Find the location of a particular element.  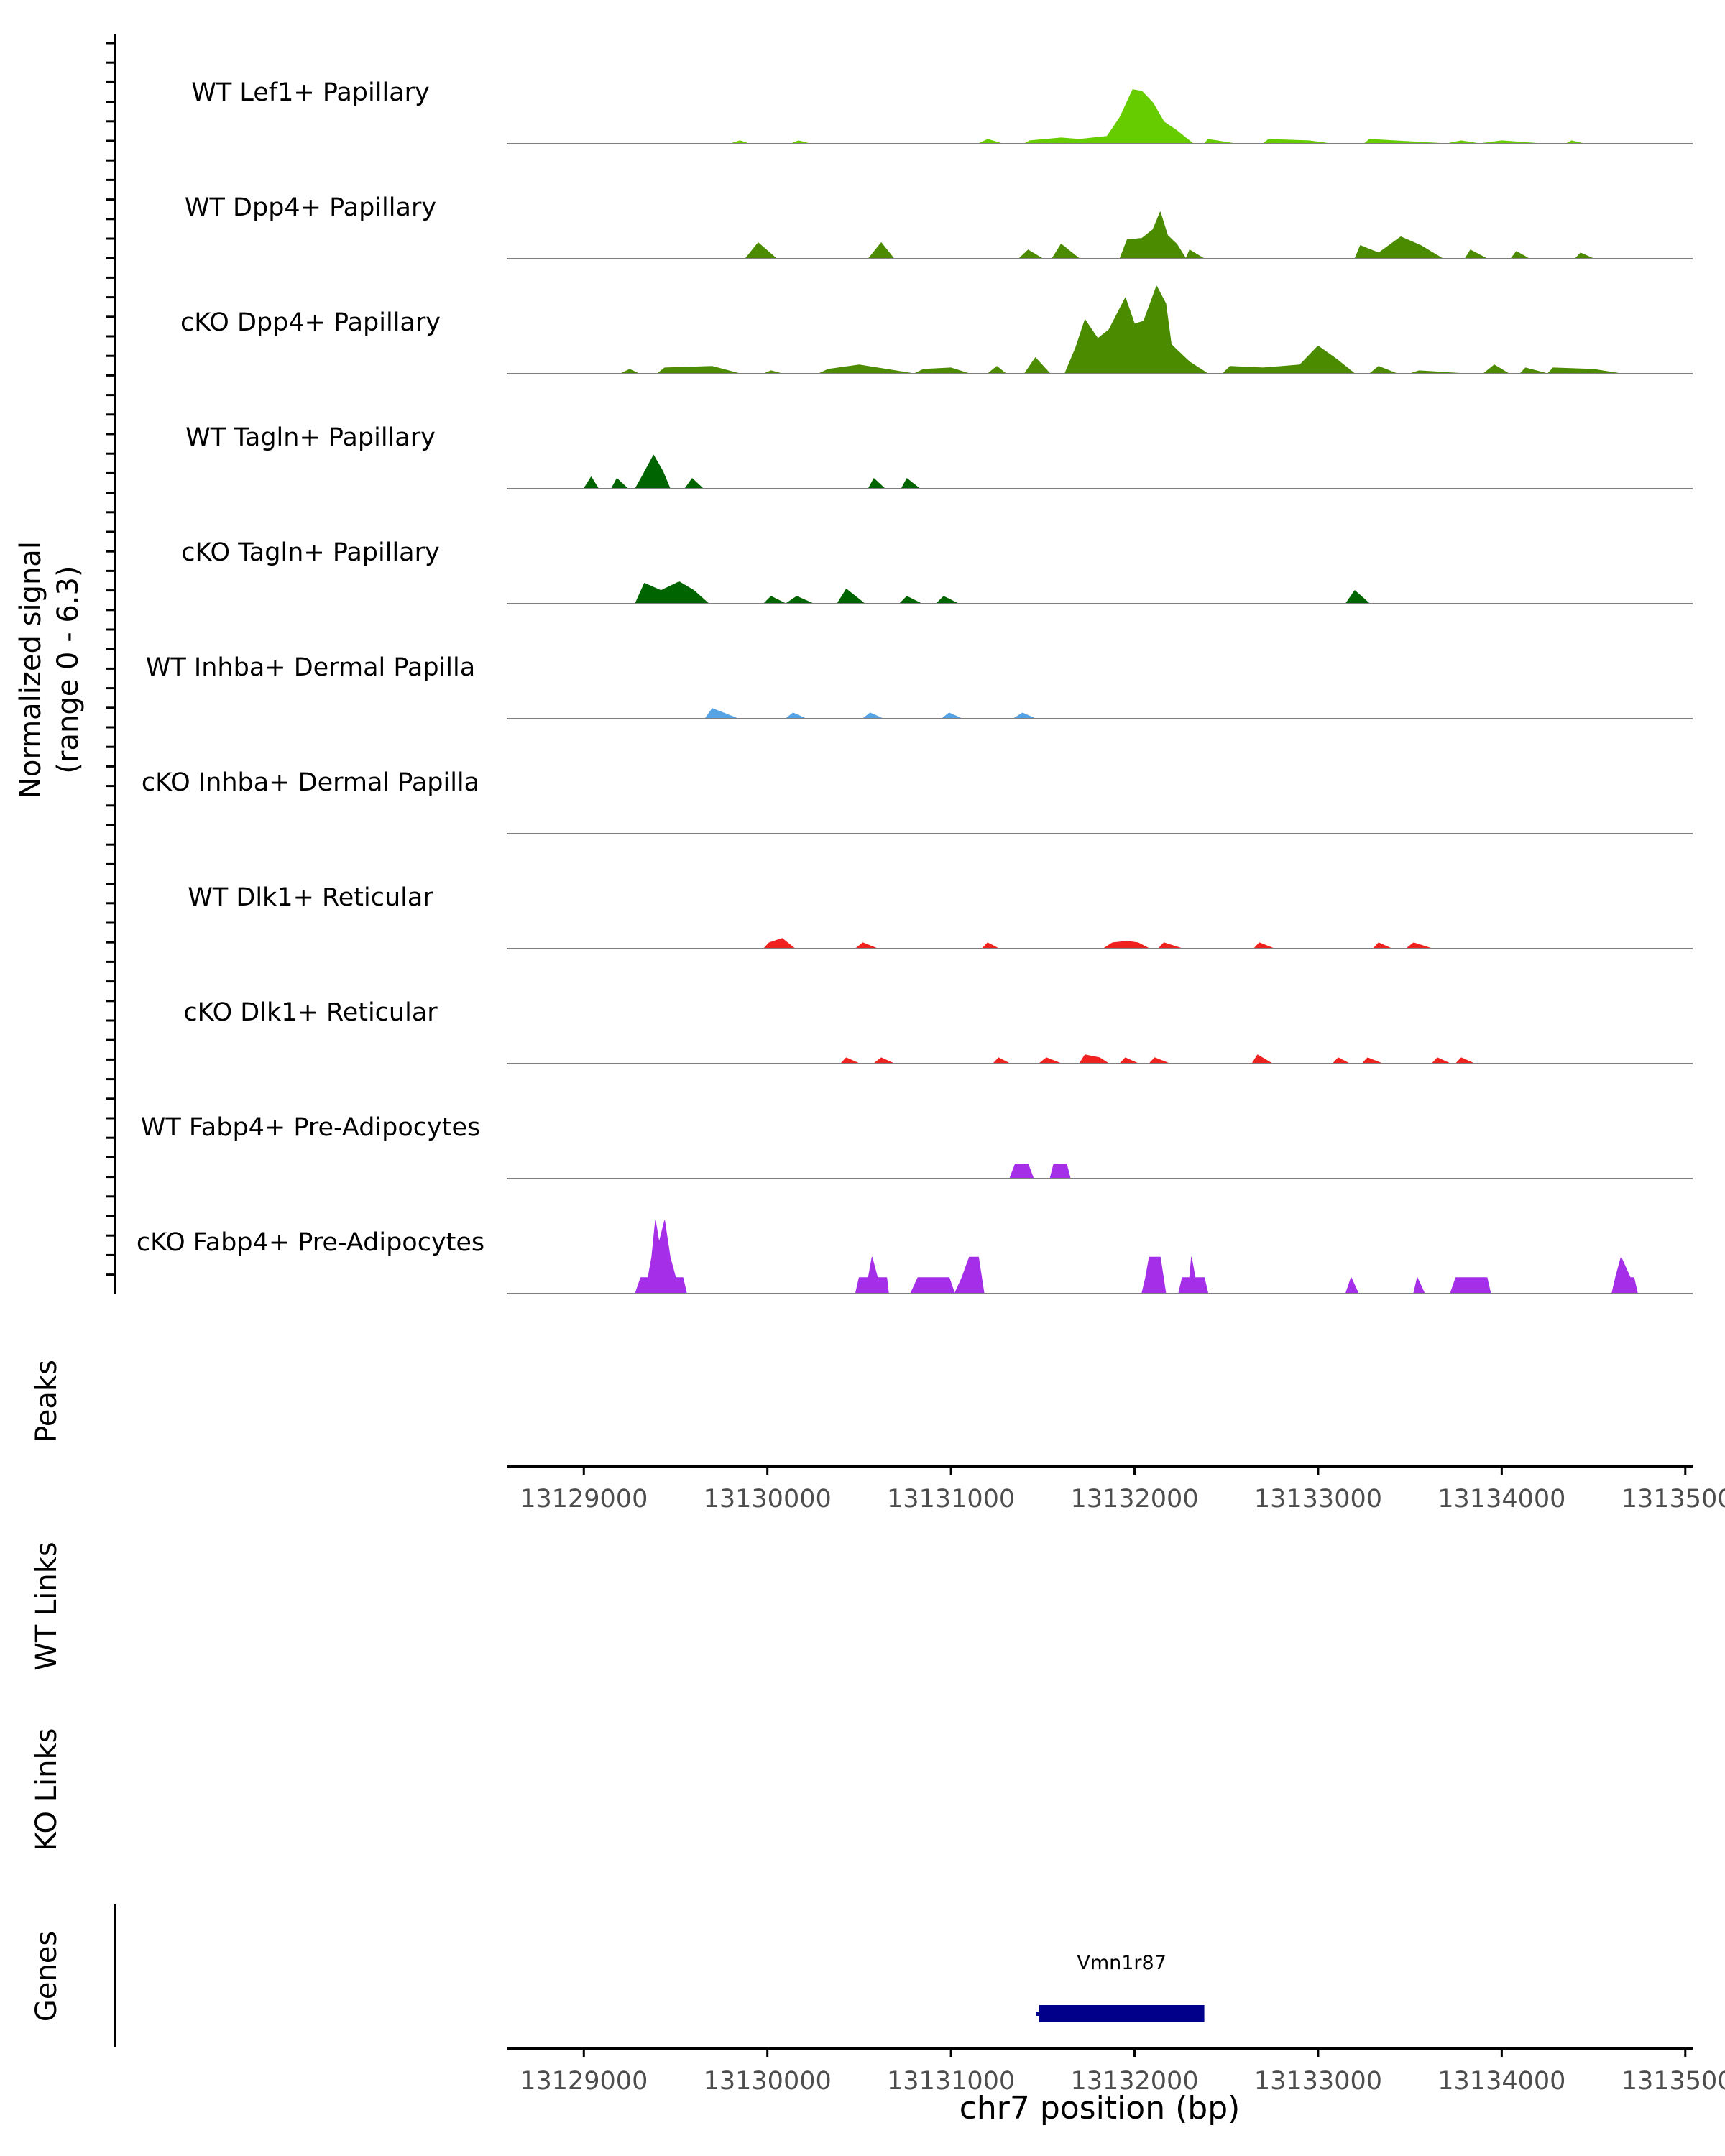

track-label: WT Tagln+ Papillary is located at coordinates (310, 437).